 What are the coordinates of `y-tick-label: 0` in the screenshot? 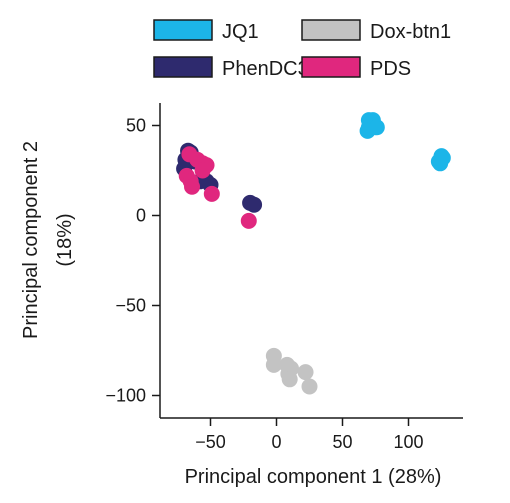 It's located at (141, 216).